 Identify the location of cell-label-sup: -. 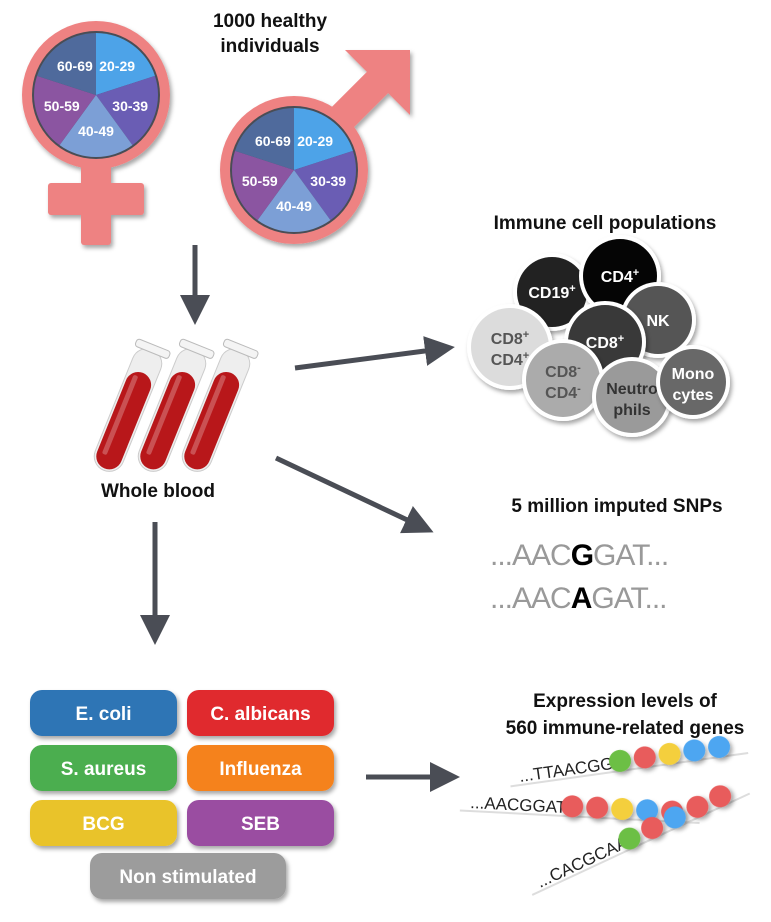
(579, 368).